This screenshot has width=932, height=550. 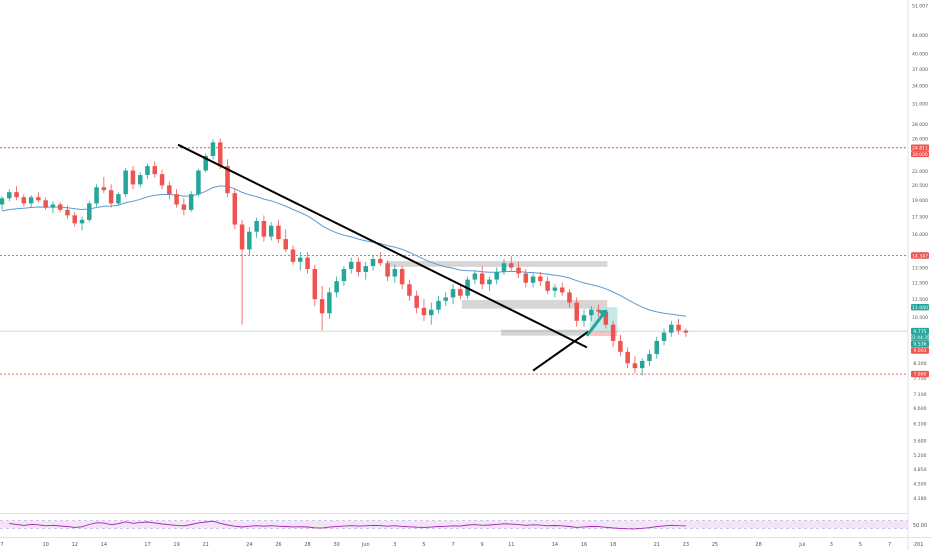 I want to click on level-badge: 14.347, so click(x=920, y=255).